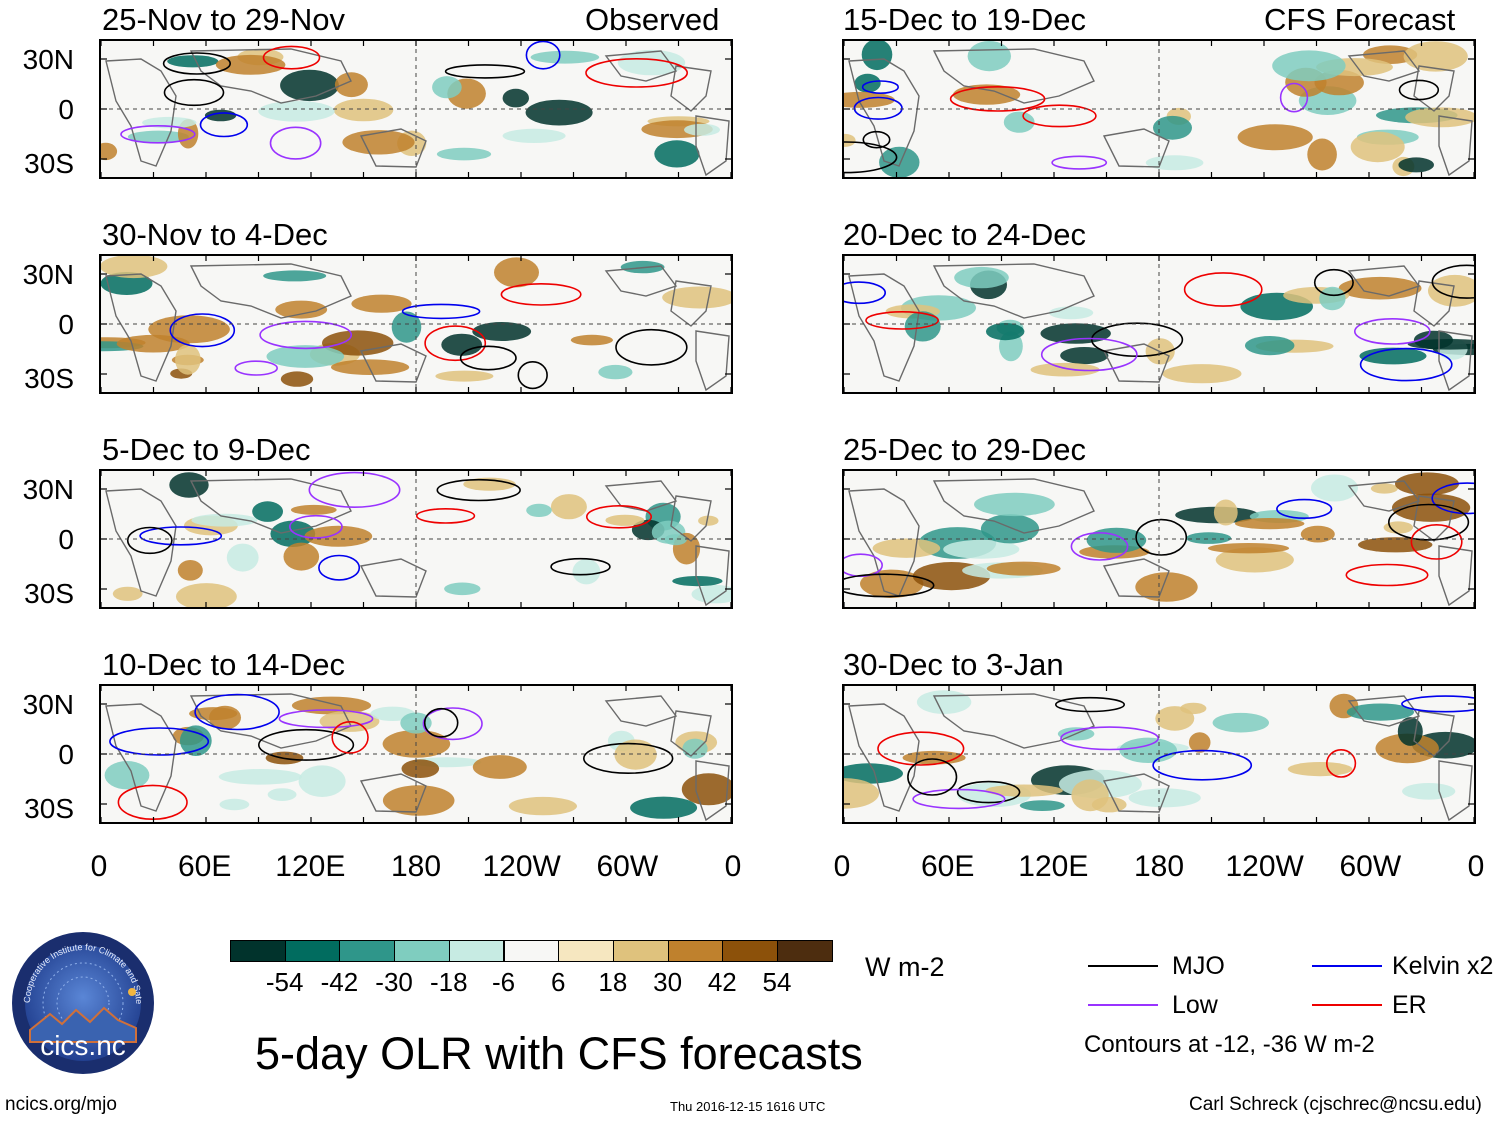  What do you see at coordinates (215, 234) in the screenshot?
I see `panel-title: 30-Nov to 4-Dec` at bounding box center [215, 234].